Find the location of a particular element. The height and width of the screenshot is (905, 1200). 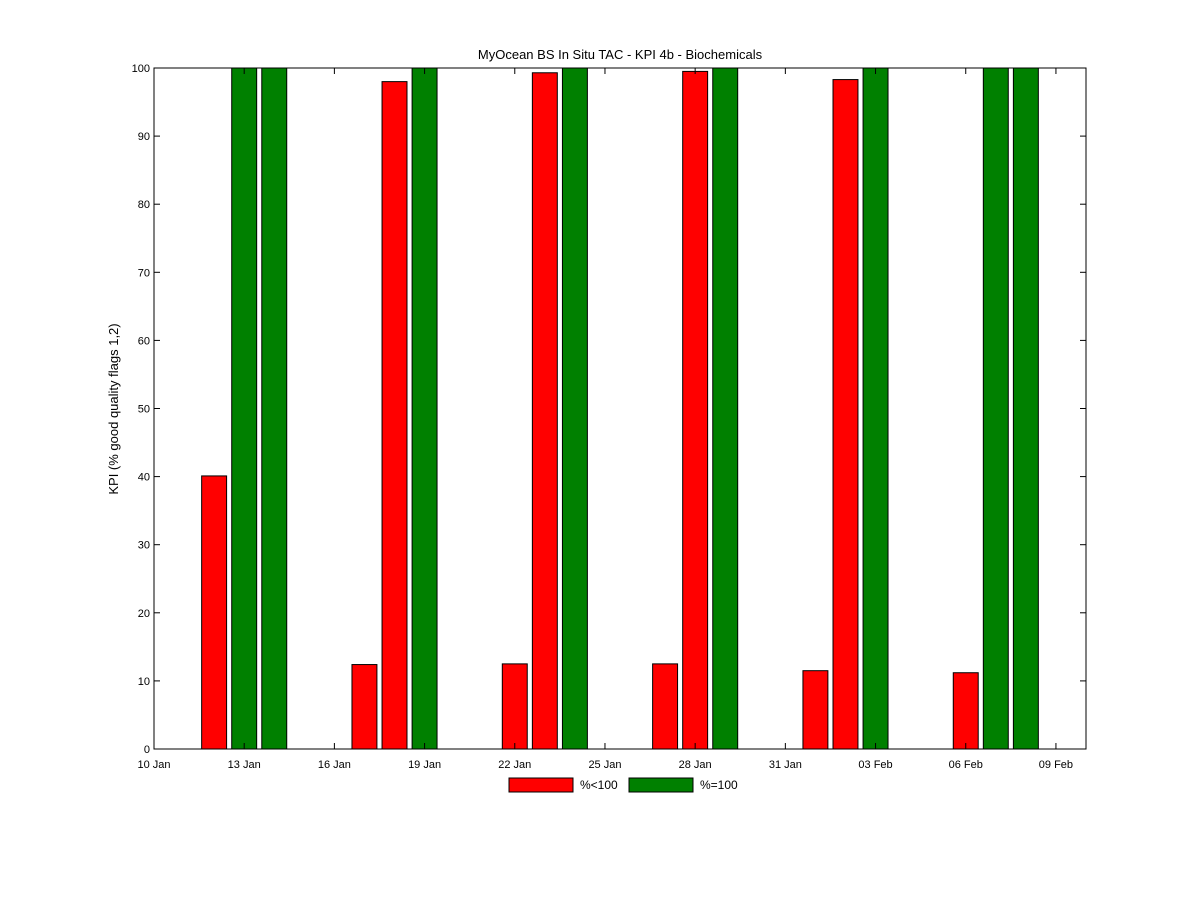

x-tick-label: 06 Feb is located at coordinates (966, 765).